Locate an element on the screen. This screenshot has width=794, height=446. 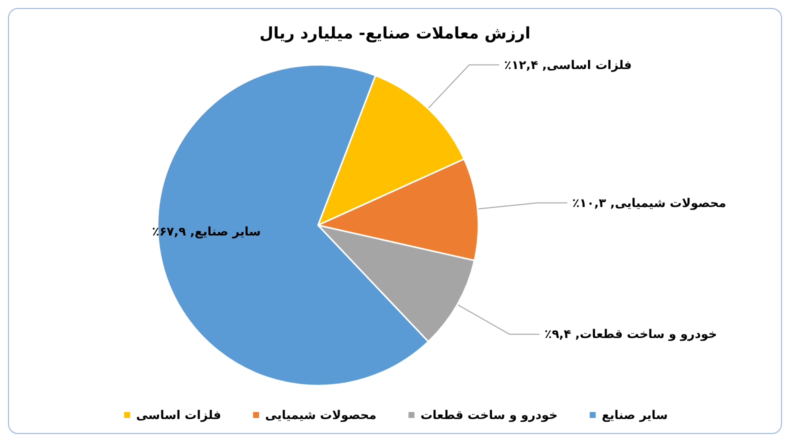
data-label: فلزات اساسی, ۱۲,۴٪ is located at coordinates (568, 65).